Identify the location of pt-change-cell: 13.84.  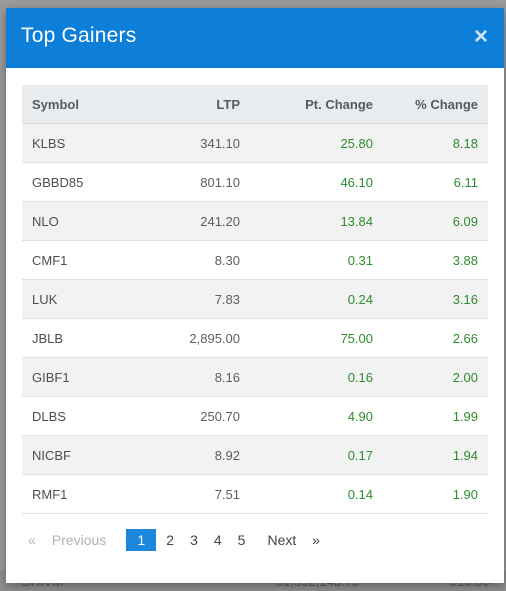
(316, 221).